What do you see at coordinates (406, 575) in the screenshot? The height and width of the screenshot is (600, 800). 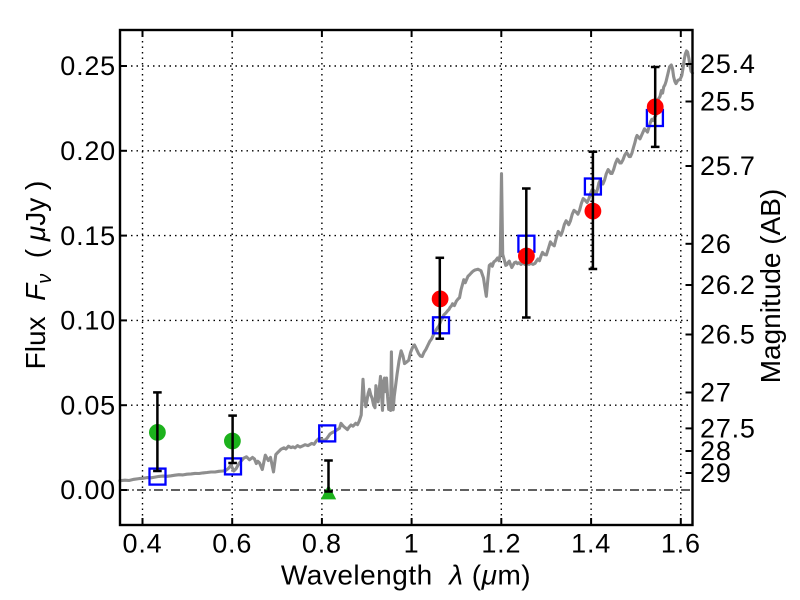 I see `svg-text: Wavelength λ (μm)` at bounding box center [406, 575].